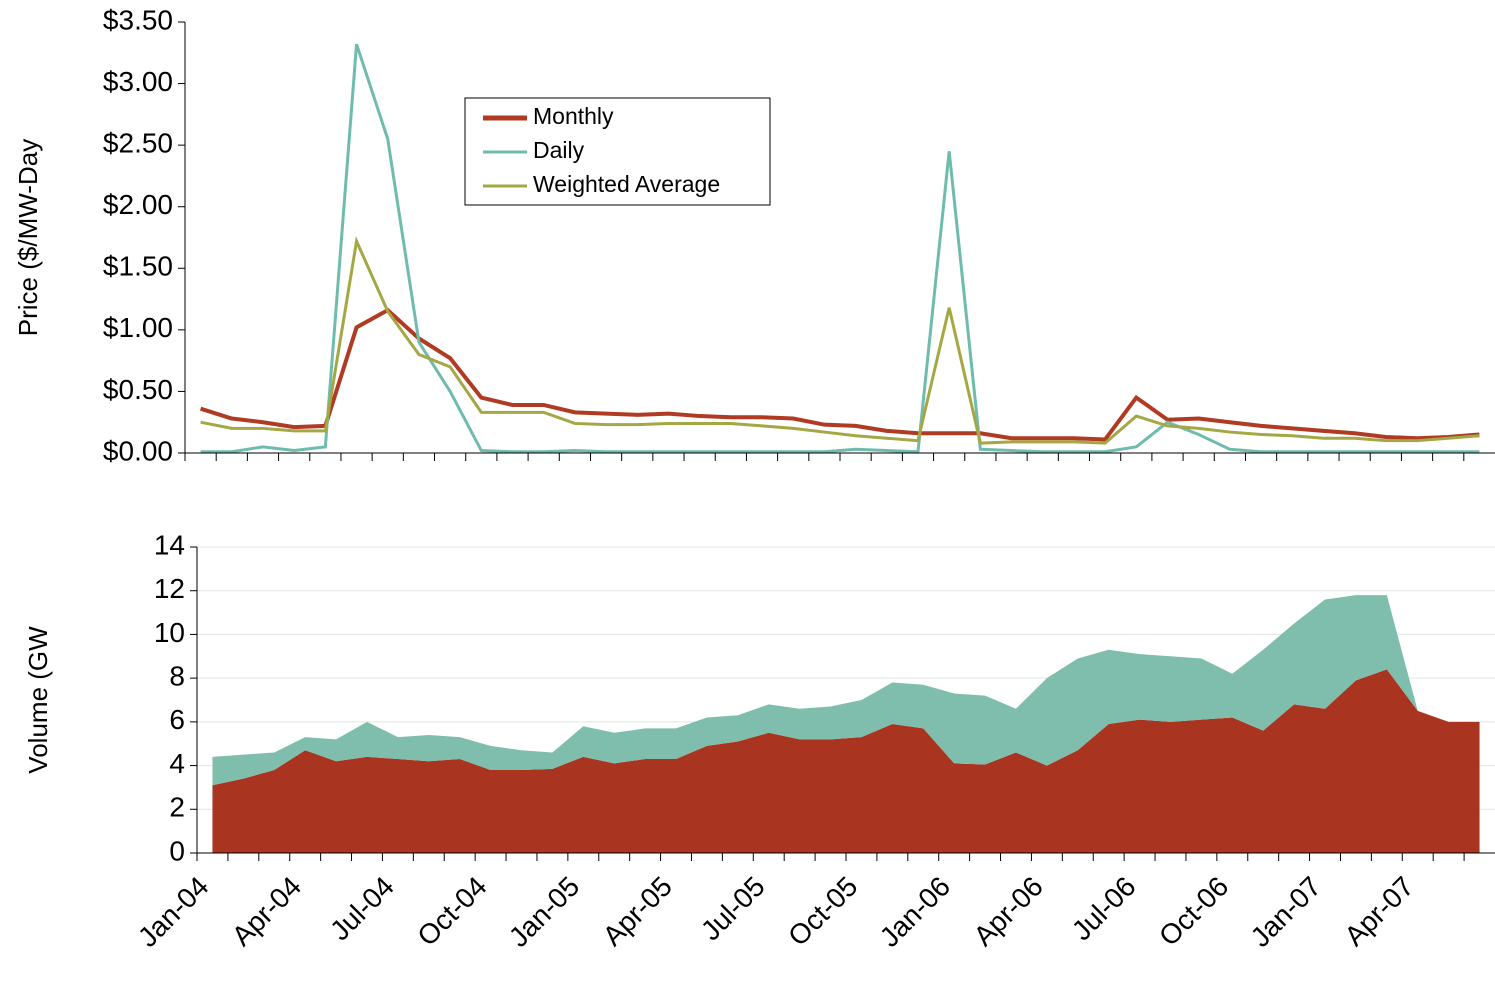 This screenshot has width=1495, height=1003. Describe the element at coordinates (177, 676) in the screenshot. I see `y-tick-label: 8` at that location.